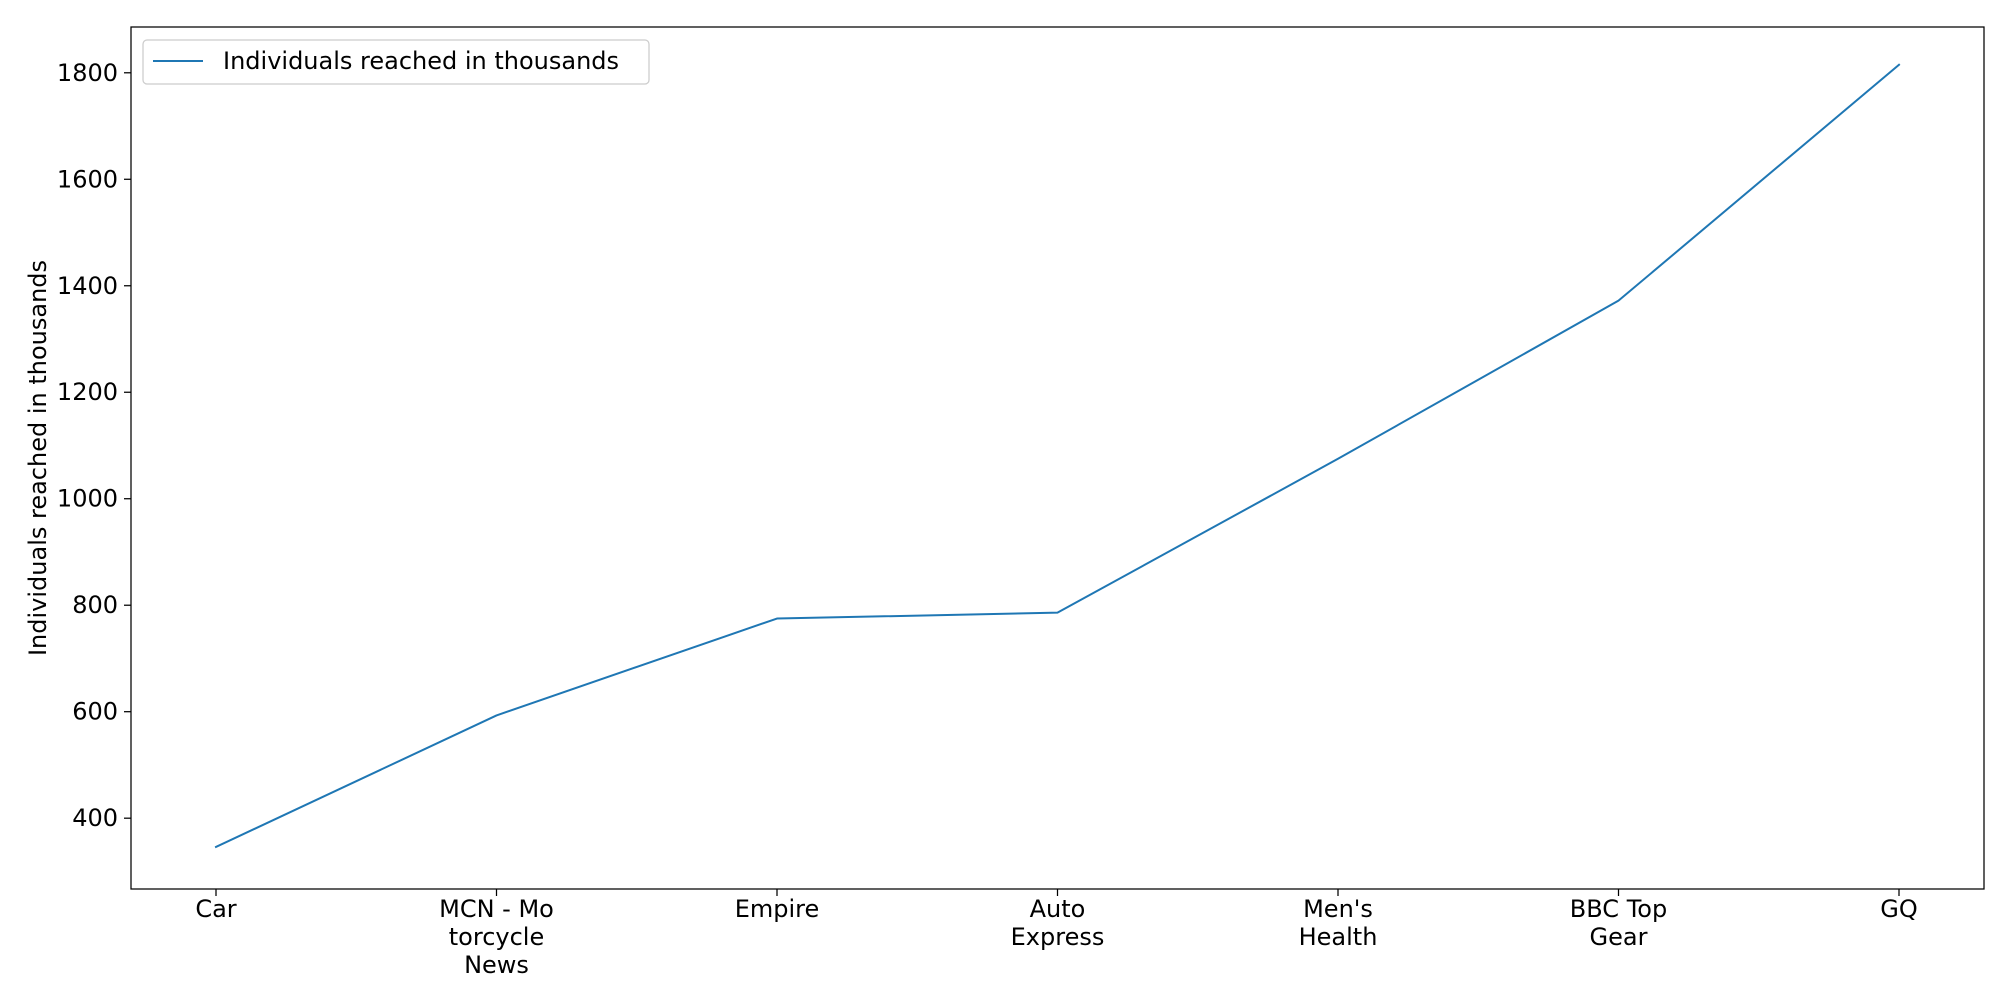 The height and width of the screenshot is (1004, 2000). I want to click on y-axis-title: Individuals reached in thousands, so click(38, 458).